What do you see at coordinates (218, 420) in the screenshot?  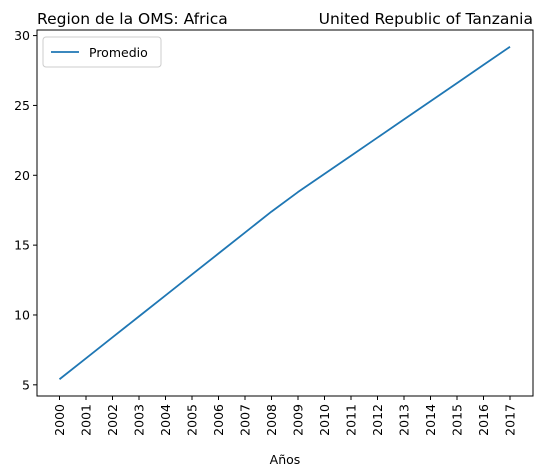 I see `x-tick-label: 2006` at bounding box center [218, 420].